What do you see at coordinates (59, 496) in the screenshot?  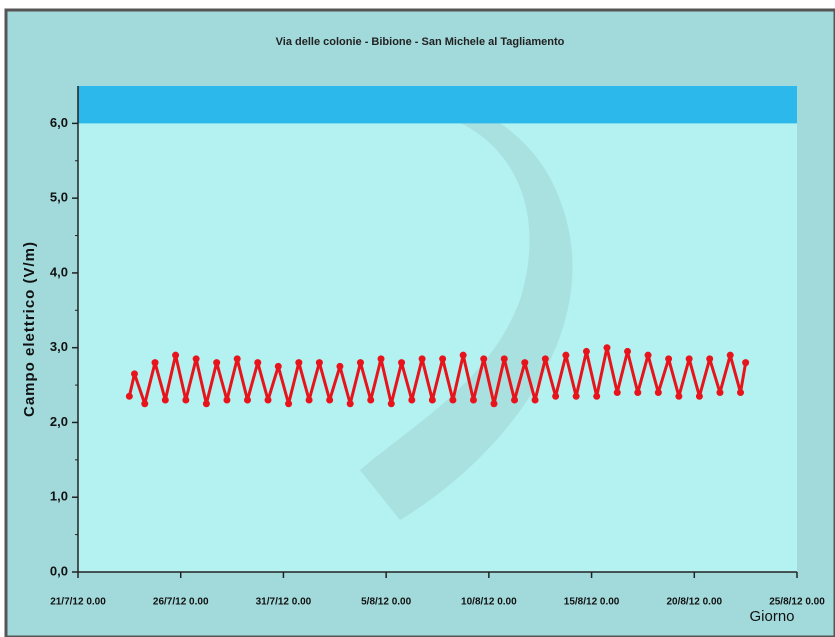 I see `y-tick-label: 1,0` at bounding box center [59, 496].